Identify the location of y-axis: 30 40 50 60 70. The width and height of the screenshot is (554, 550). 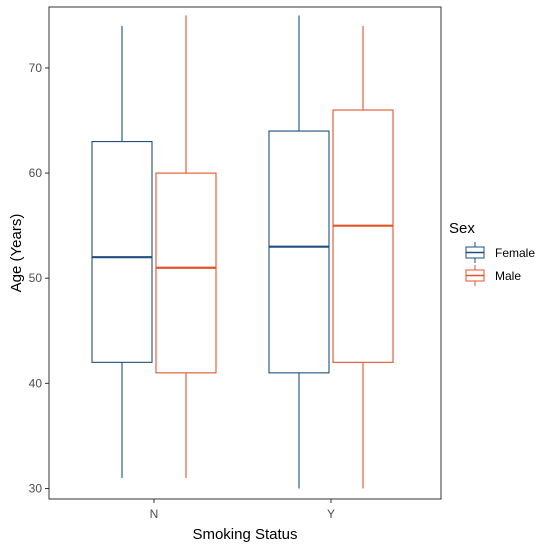
(39, 278).